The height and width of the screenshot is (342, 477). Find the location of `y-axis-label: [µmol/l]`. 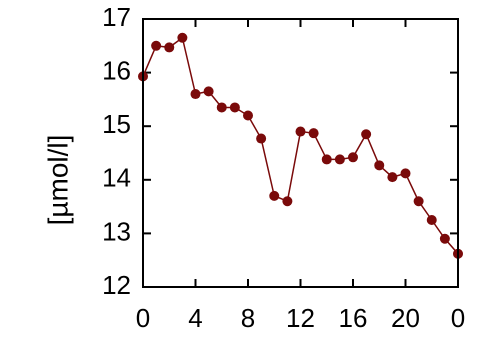

y-axis-label: [µmol/l] is located at coordinates (57, 180).